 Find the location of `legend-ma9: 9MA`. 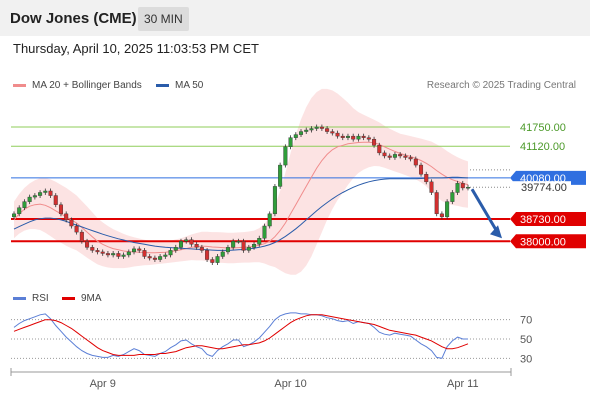

legend-ma9: 9MA is located at coordinates (82, 298).